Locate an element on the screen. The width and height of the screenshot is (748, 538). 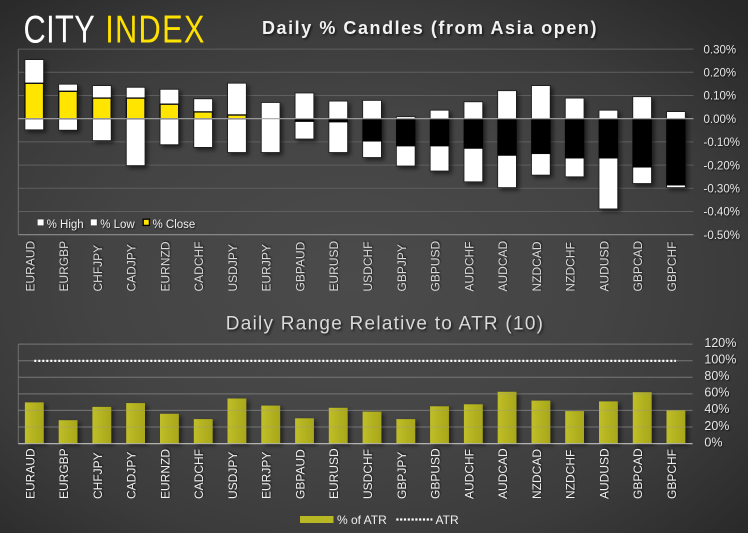
svg-text: 100% is located at coordinates (720, 360).